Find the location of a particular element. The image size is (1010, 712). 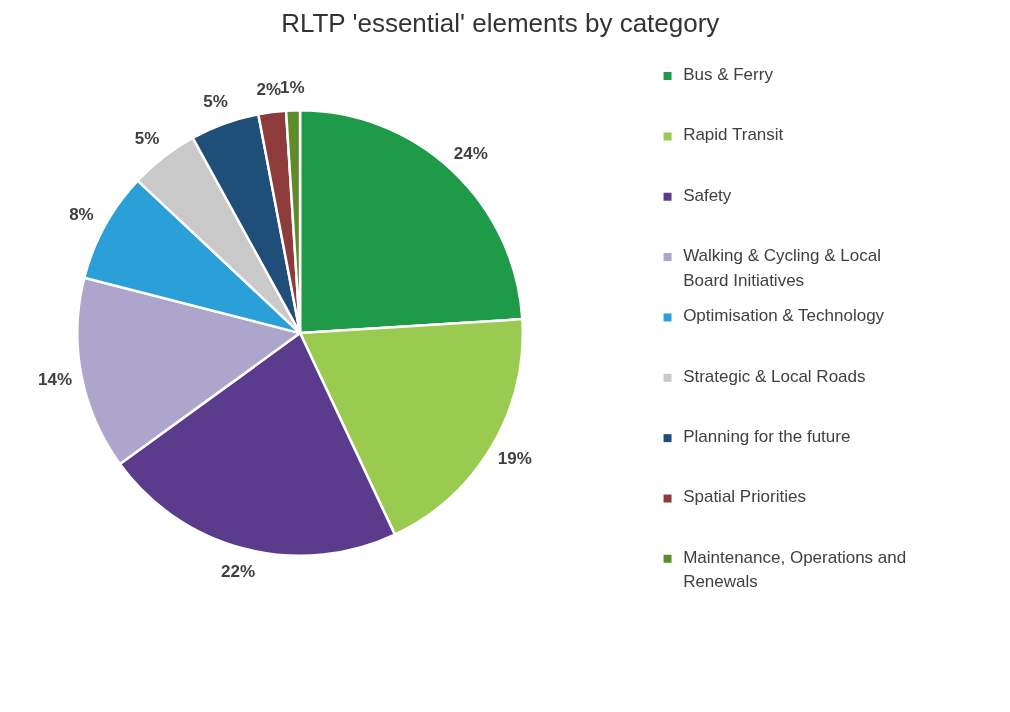

data-label: 22% is located at coordinates (238, 571).